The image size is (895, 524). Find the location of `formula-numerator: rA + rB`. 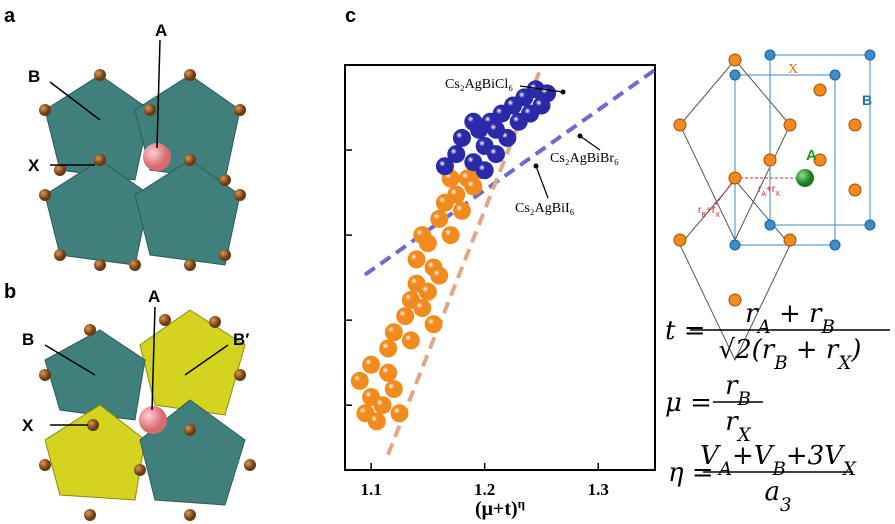

formula-numerator: rA + rB is located at coordinates (790, 318).